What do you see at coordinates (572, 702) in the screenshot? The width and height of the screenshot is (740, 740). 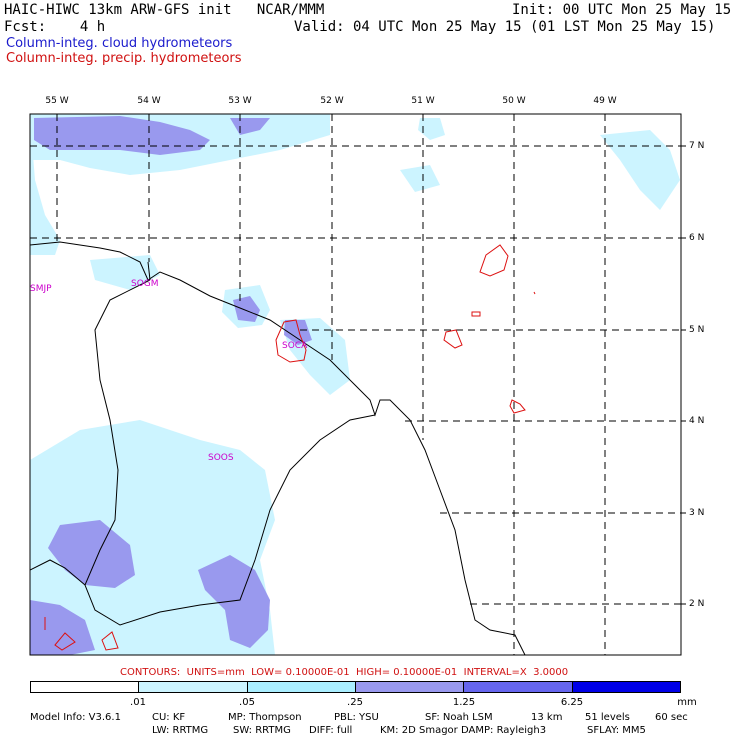 I see `colorbar-label-625: 6.25` at bounding box center [572, 702].